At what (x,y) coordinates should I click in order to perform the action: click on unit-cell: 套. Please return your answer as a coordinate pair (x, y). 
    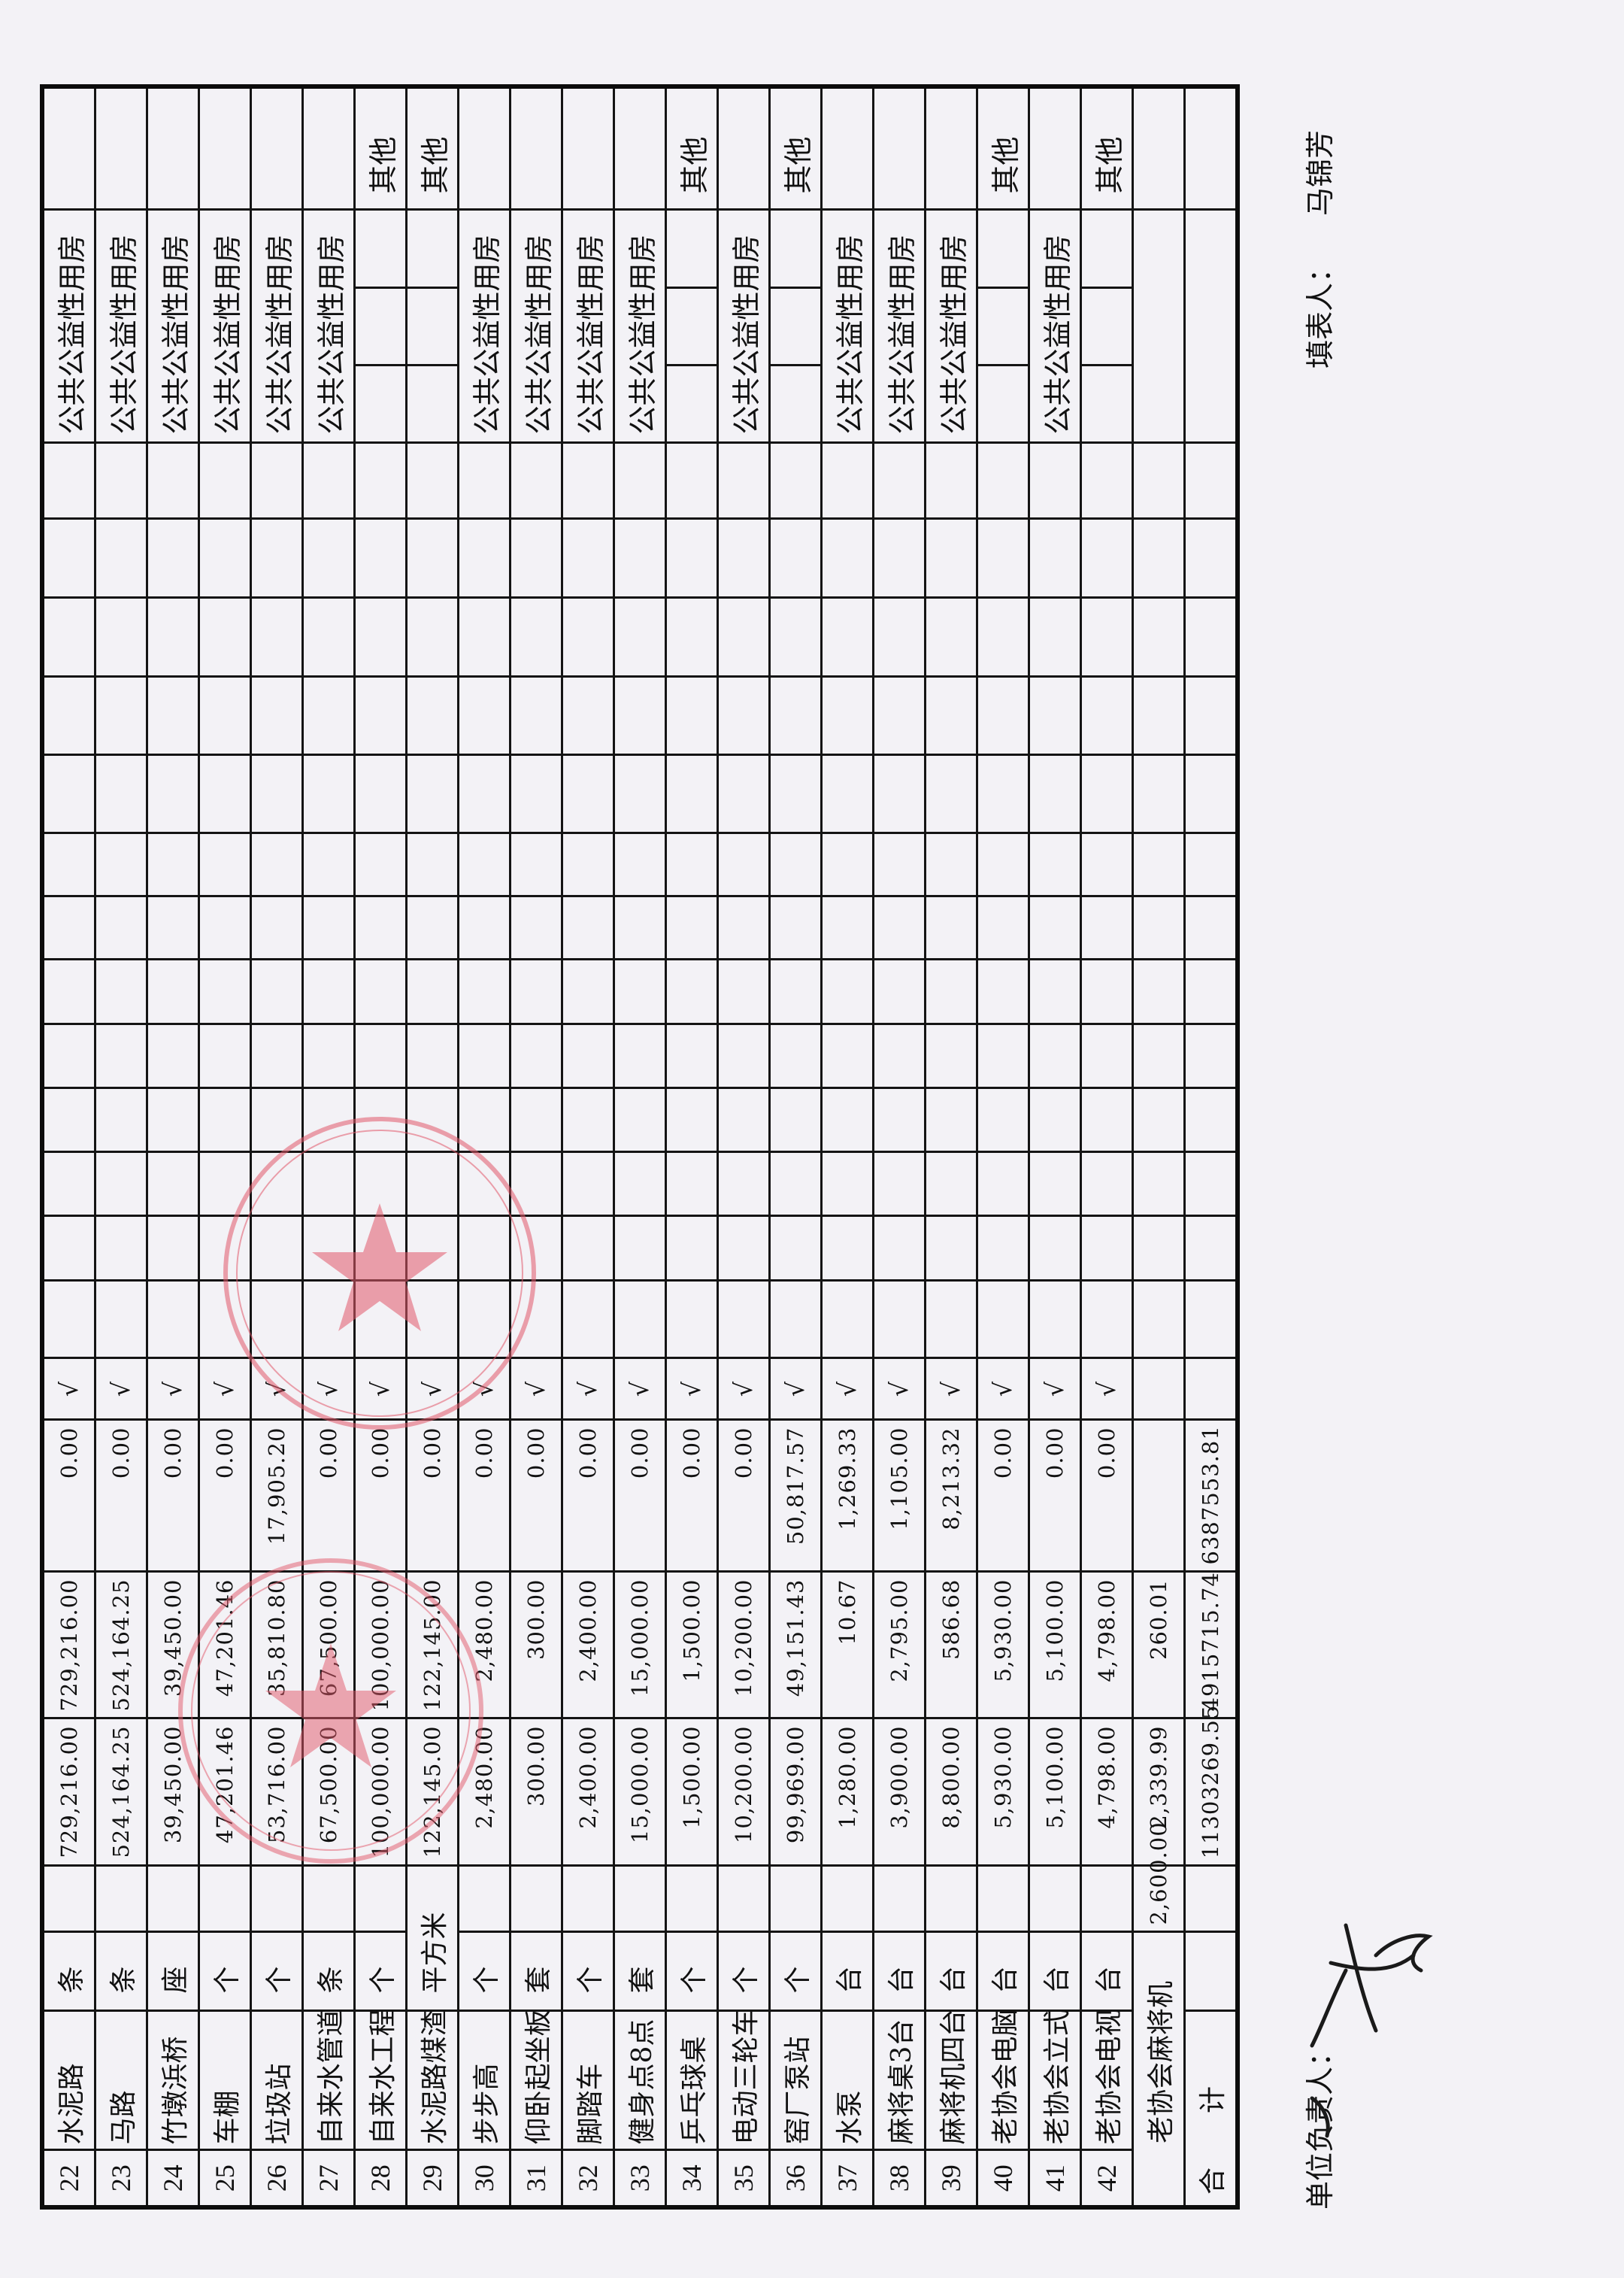
    Looking at the image, I should click on (640, 1971).